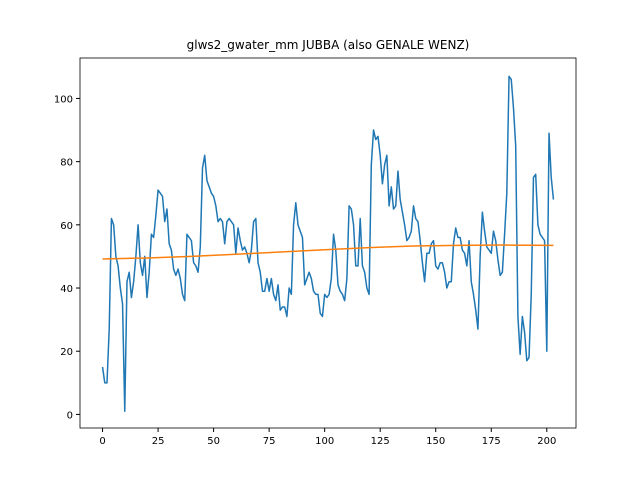 This screenshot has height=484, width=640. I want to click on y-tick-label: 20, so click(66, 352).